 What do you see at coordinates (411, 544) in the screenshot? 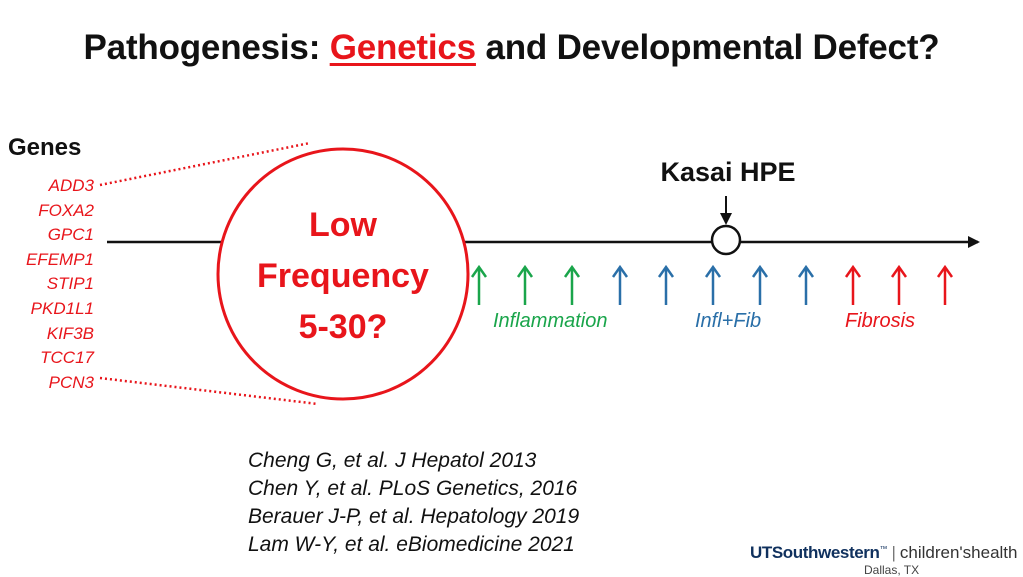
I see `reference-item: Lam W-Y, et al. eBiomedicine 2021` at bounding box center [411, 544].